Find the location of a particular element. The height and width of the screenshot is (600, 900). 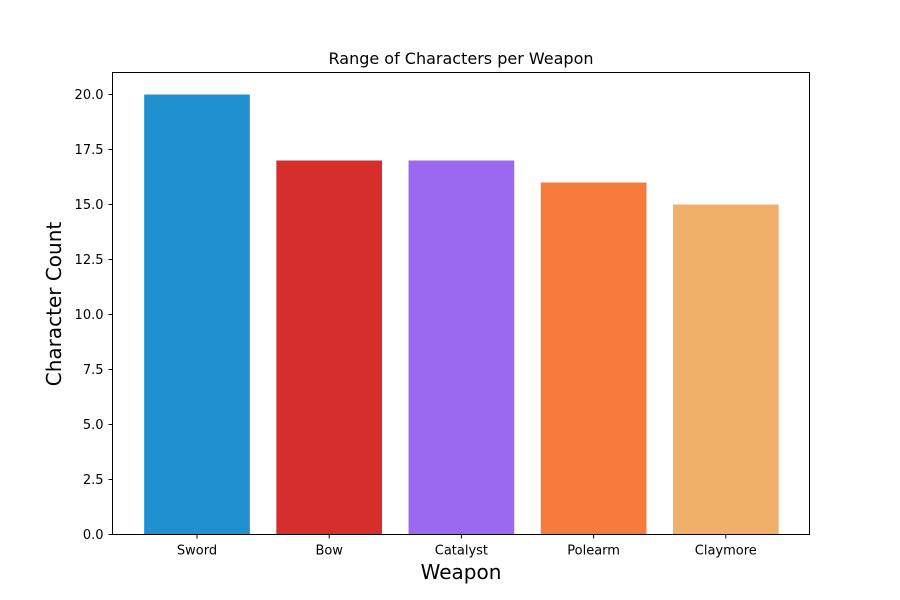

y-axis-ticks: 0.0 2.5 5.0 7.5 10.0 12.5 15.0 17.5 20.0 is located at coordinates (94, 315).